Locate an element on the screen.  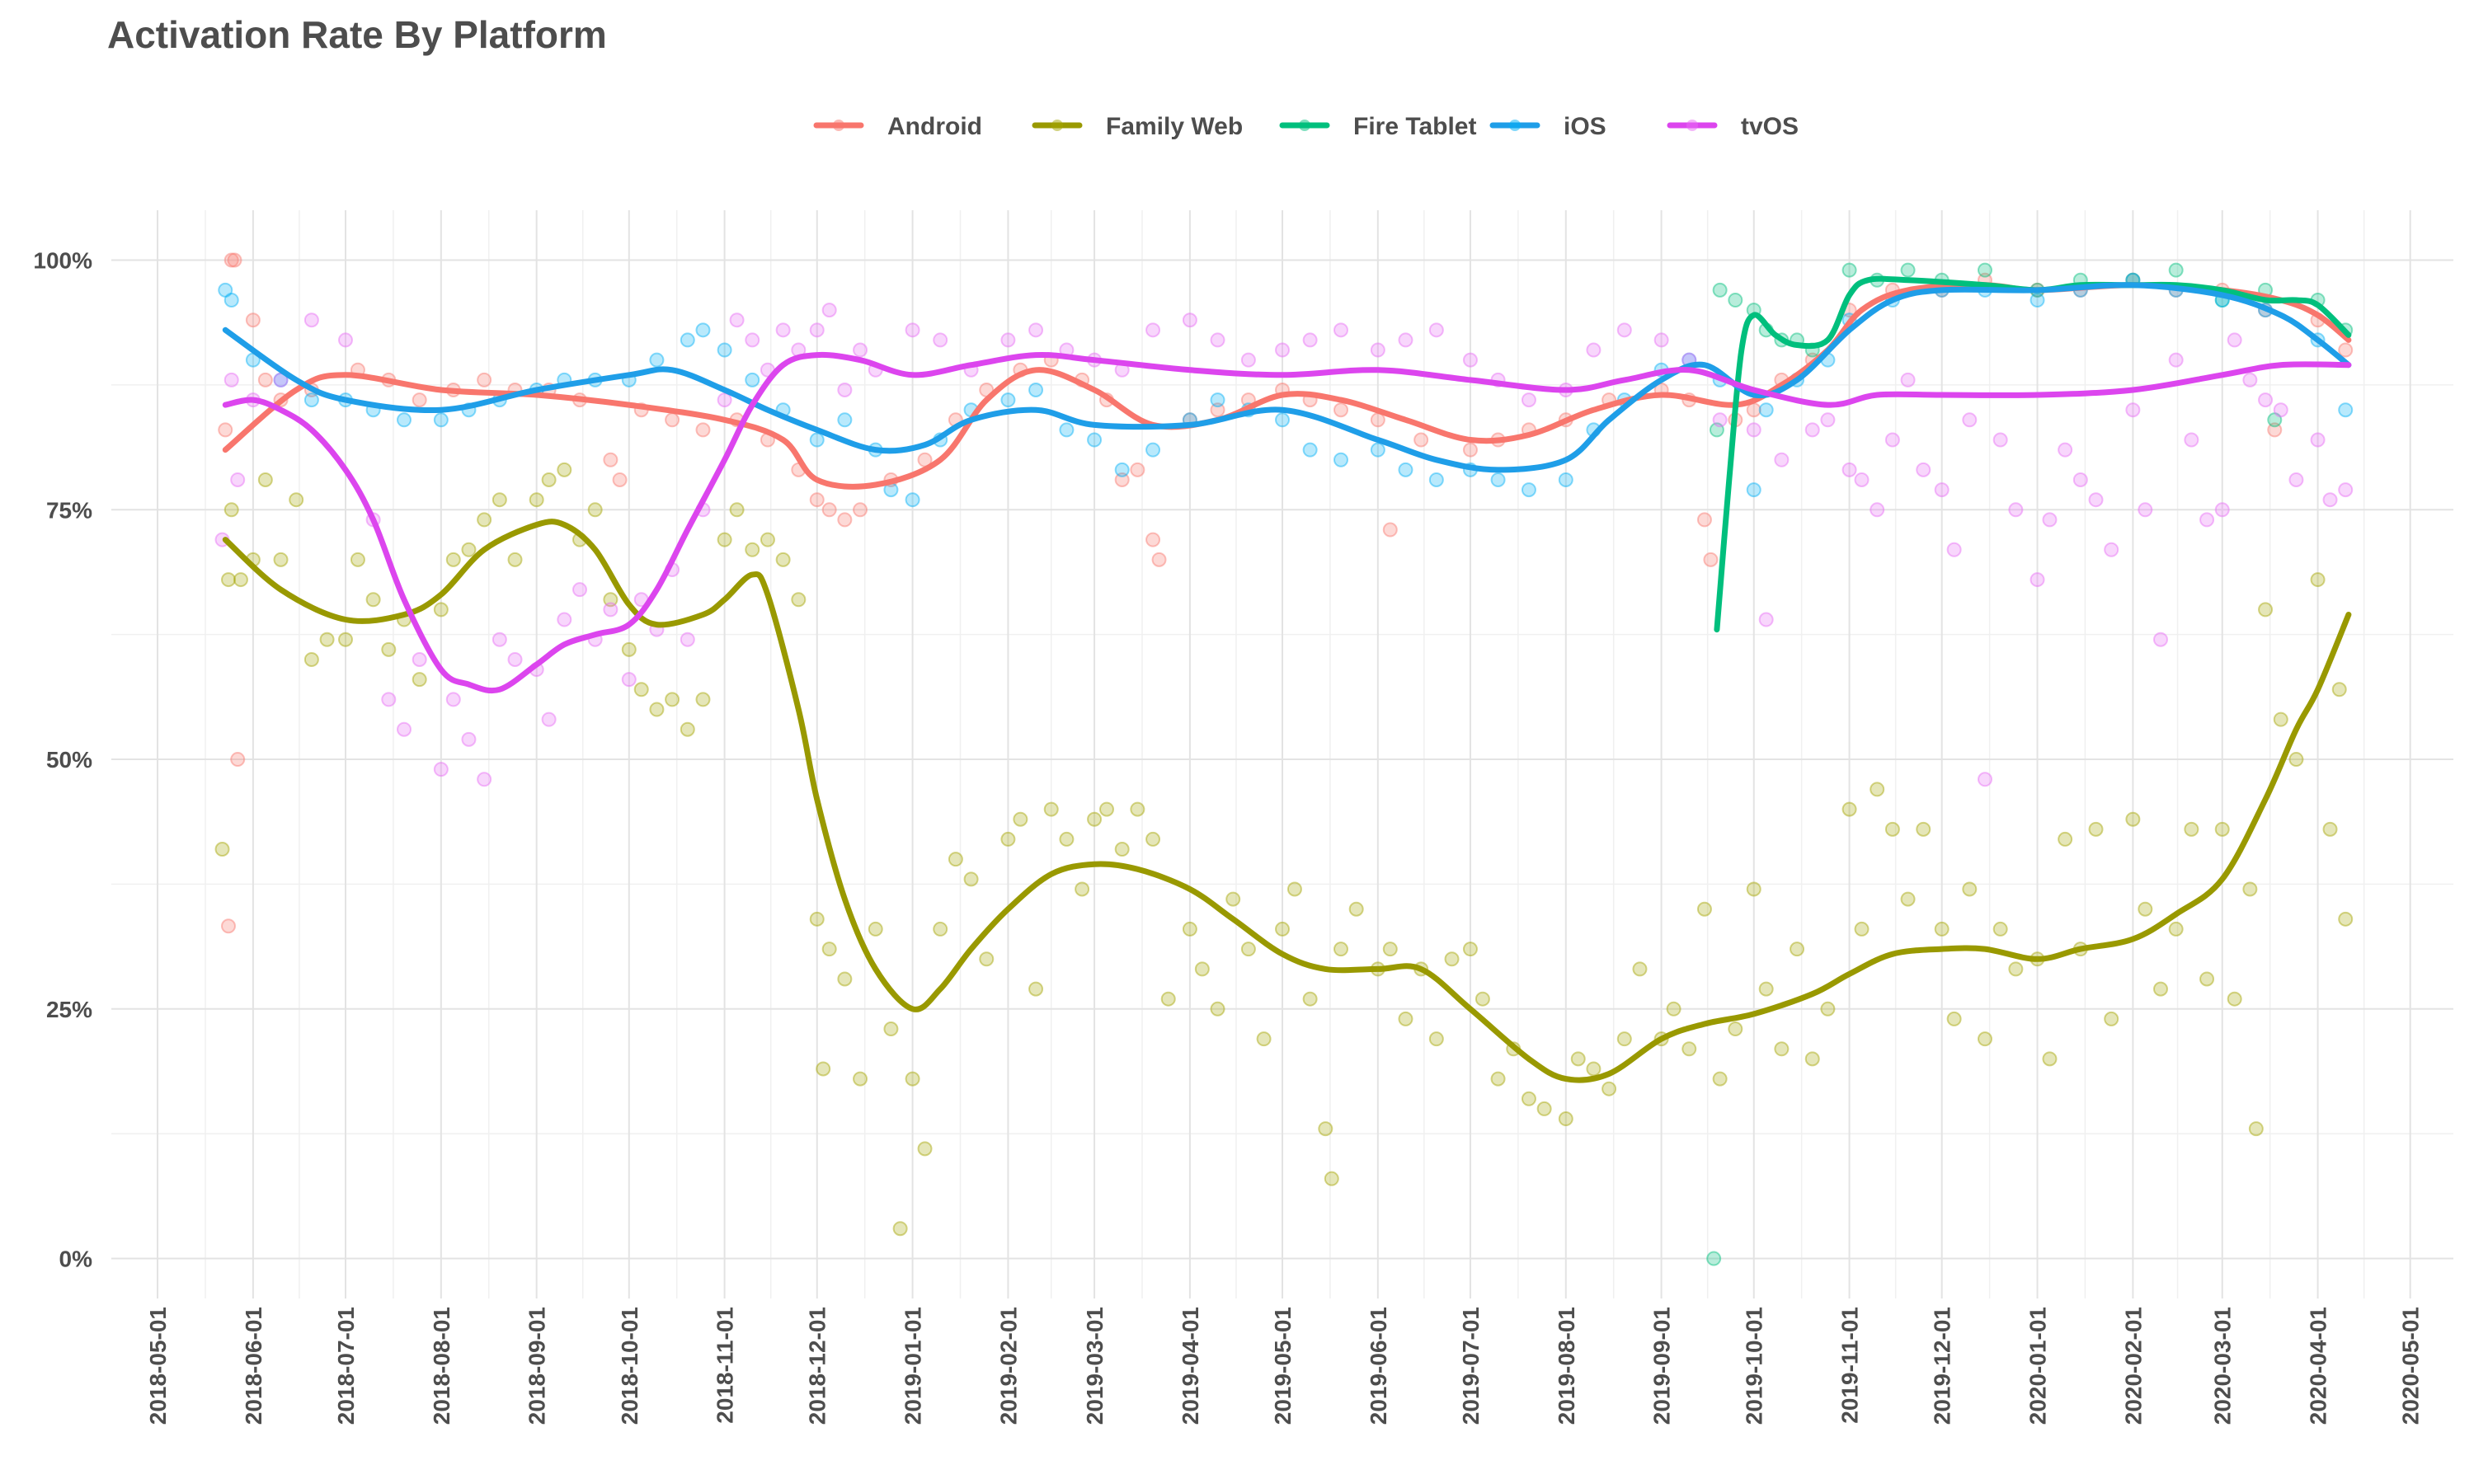
legend-item-ios: iOS is located at coordinates (1549, 127).